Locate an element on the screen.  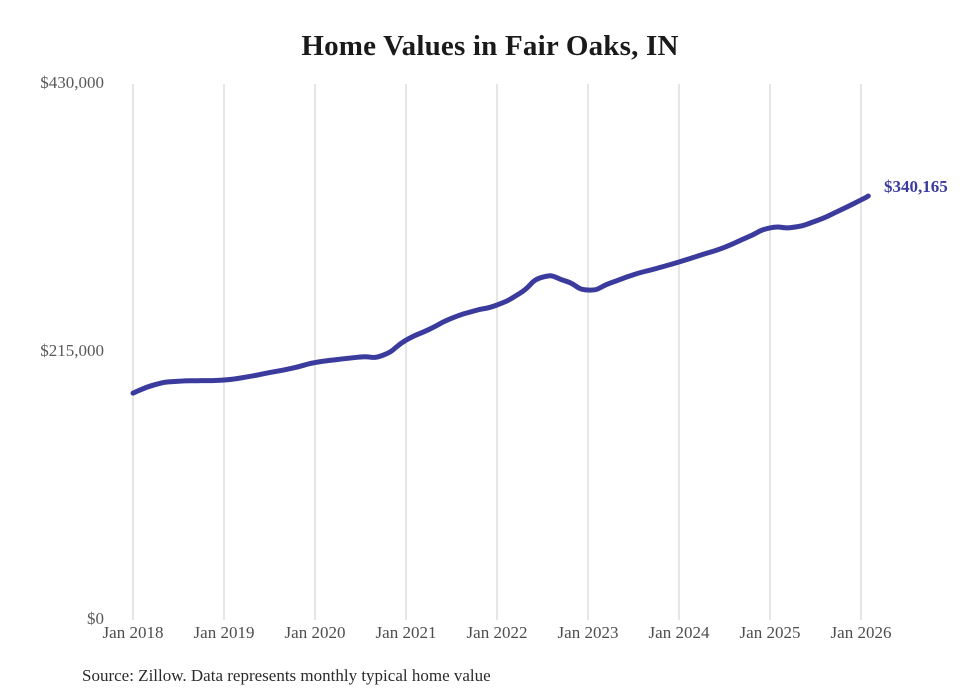
x-axis-tick-label: Jan 2020 is located at coordinates (315, 632).